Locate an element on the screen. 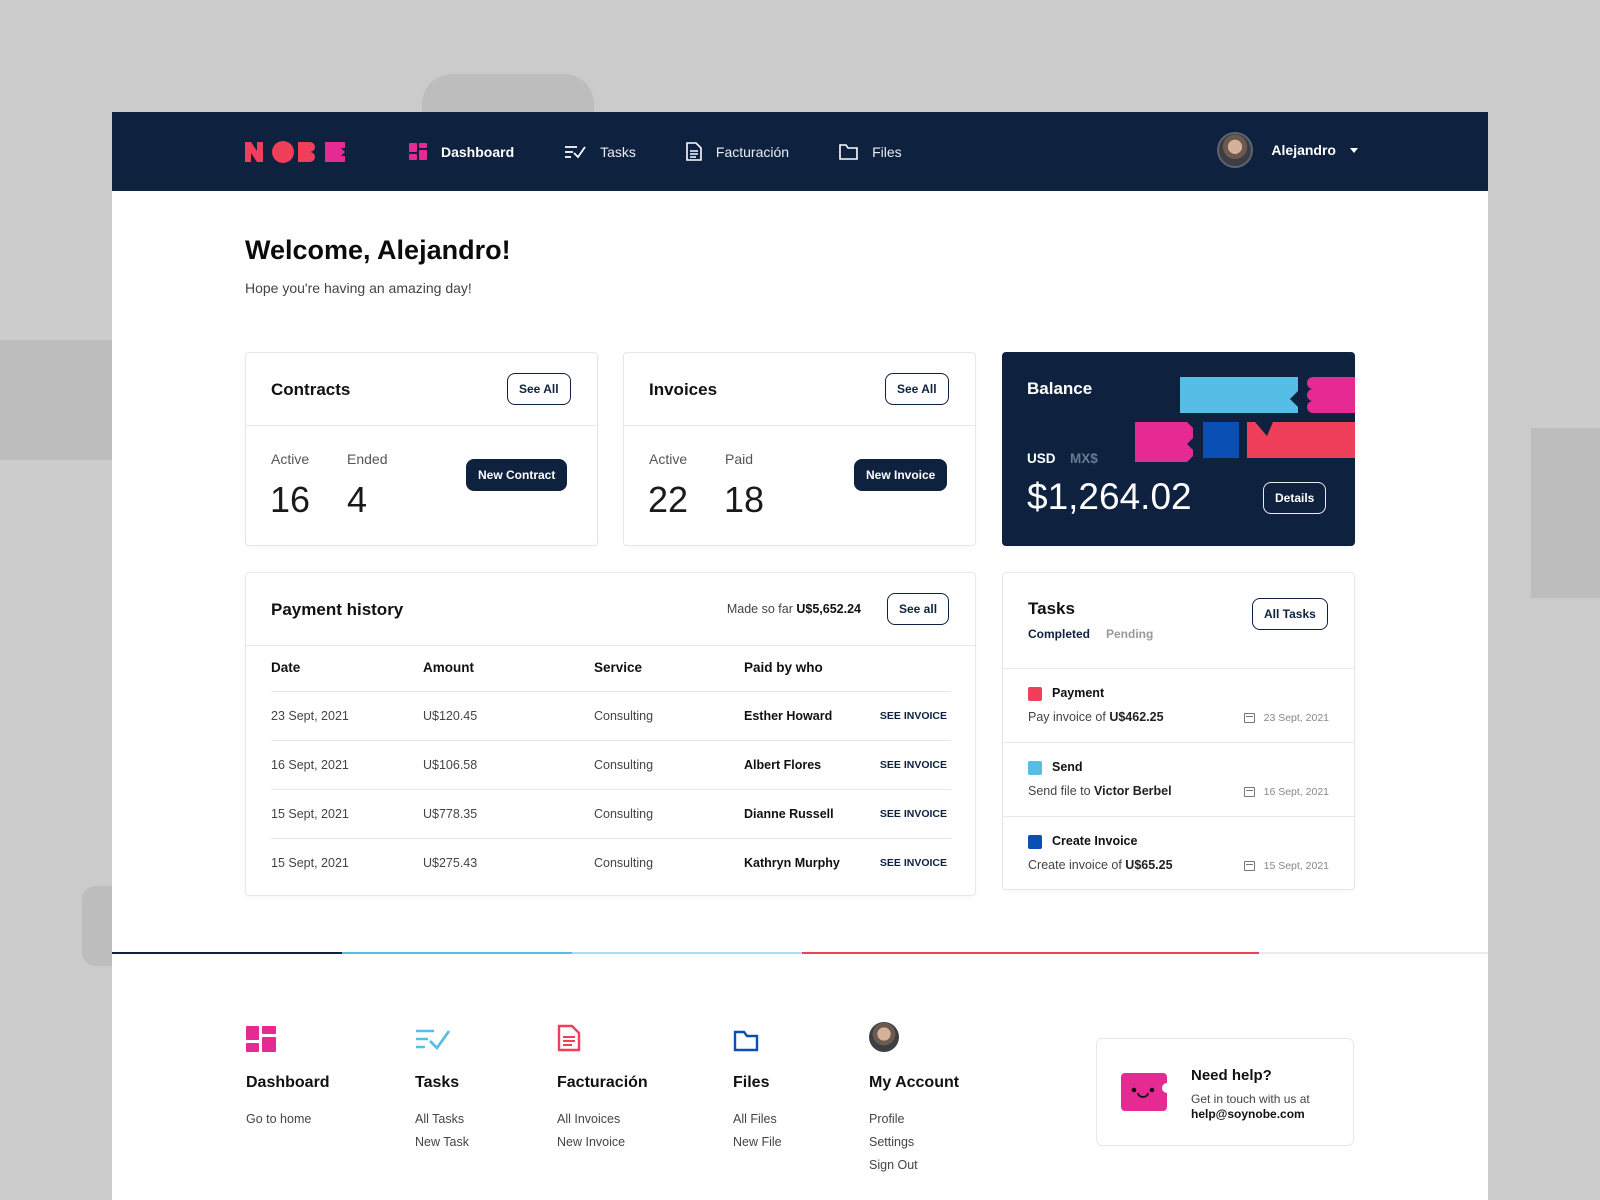 The image size is (1600, 1200). currency-usd-tab: USD is located at coordinates (1041, 458).